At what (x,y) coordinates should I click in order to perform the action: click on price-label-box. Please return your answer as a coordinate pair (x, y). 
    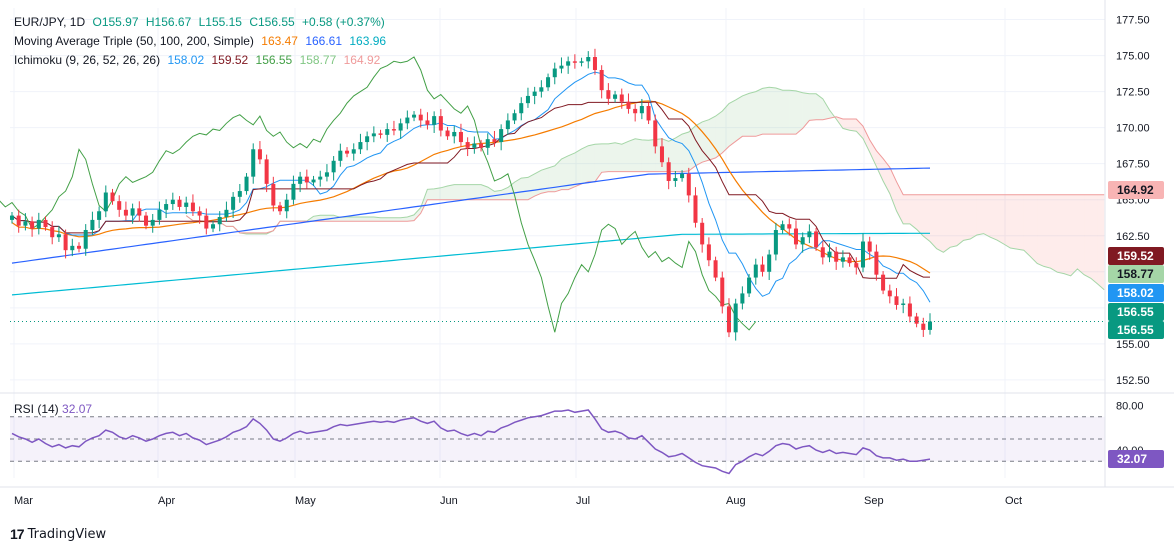
    Looking at the image, I should click on (1136, 330).